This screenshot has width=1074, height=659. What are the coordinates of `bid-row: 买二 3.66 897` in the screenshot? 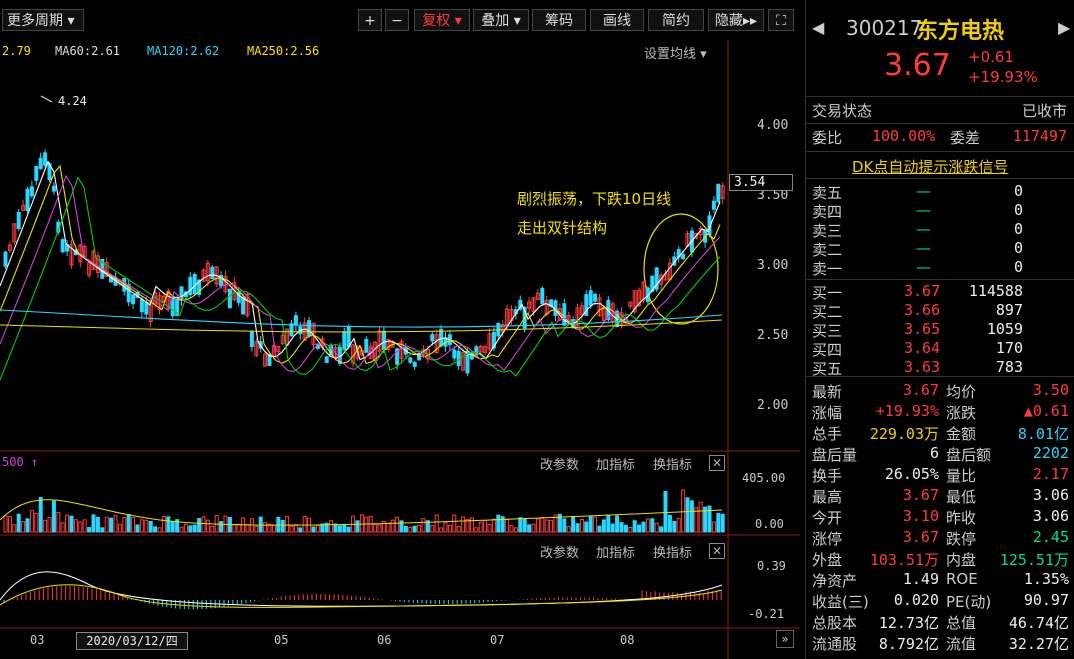 It's located at (940, 311).